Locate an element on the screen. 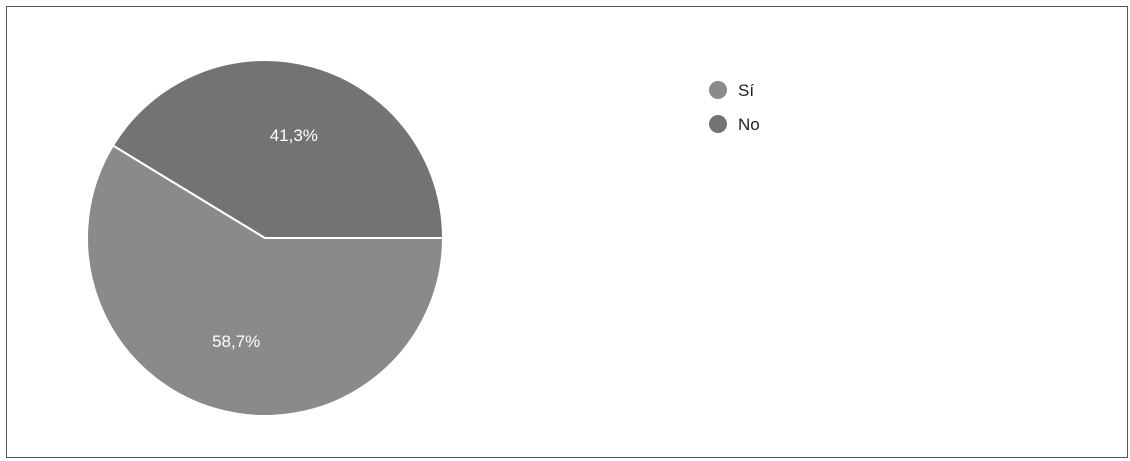 Image resolution: width=1130 pixels, height=461 pixels. legend: Sí No is located at coordinates (734, 107).